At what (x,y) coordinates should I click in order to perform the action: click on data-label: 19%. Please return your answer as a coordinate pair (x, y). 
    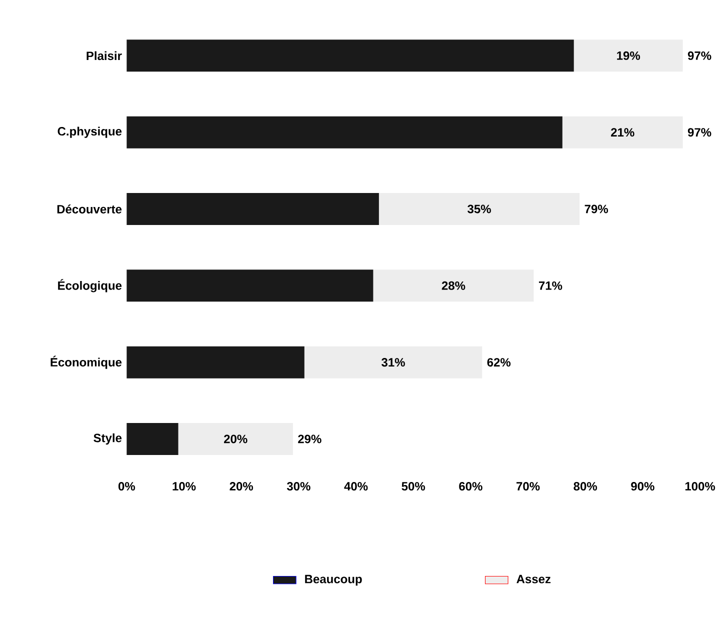
    Looking at the image, I should click on (628, 55).